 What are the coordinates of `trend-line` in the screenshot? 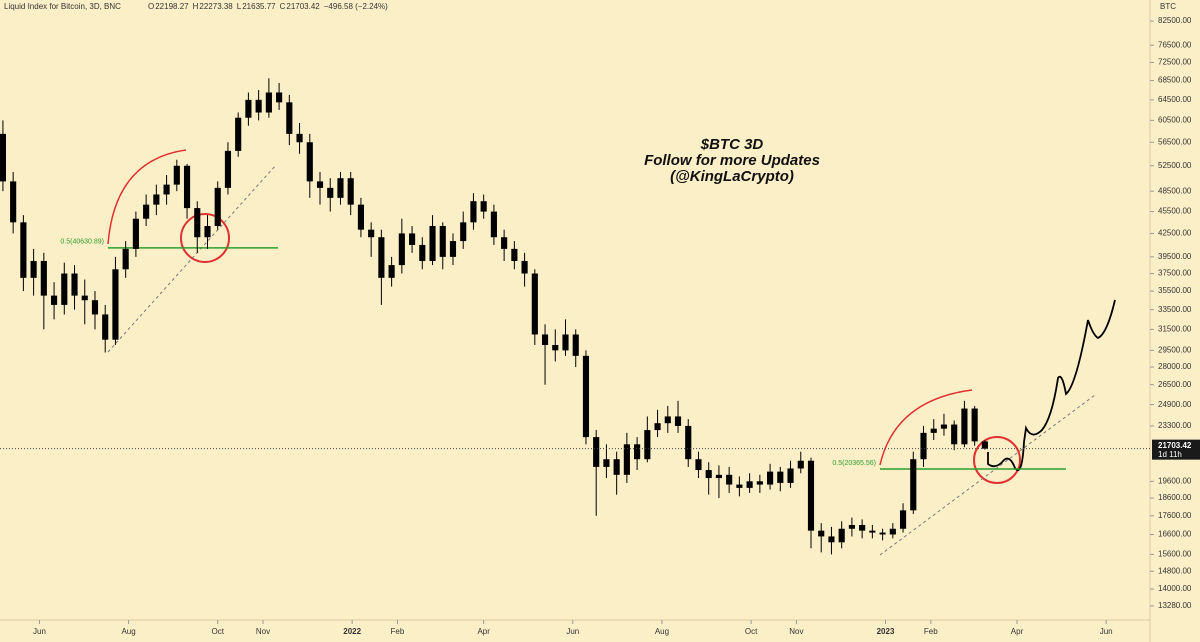 It's located at (987, 475).